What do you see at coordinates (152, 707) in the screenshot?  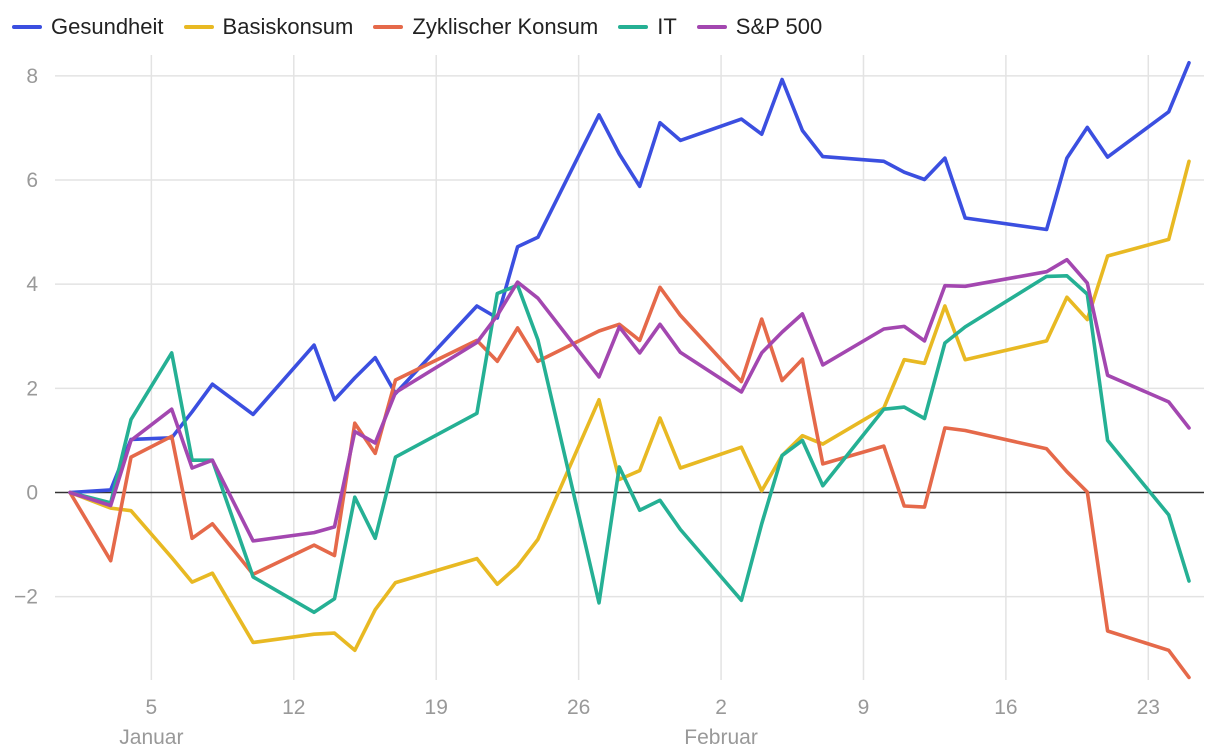 I see `x-tick-label: 5` at bounding box center [152, 707].